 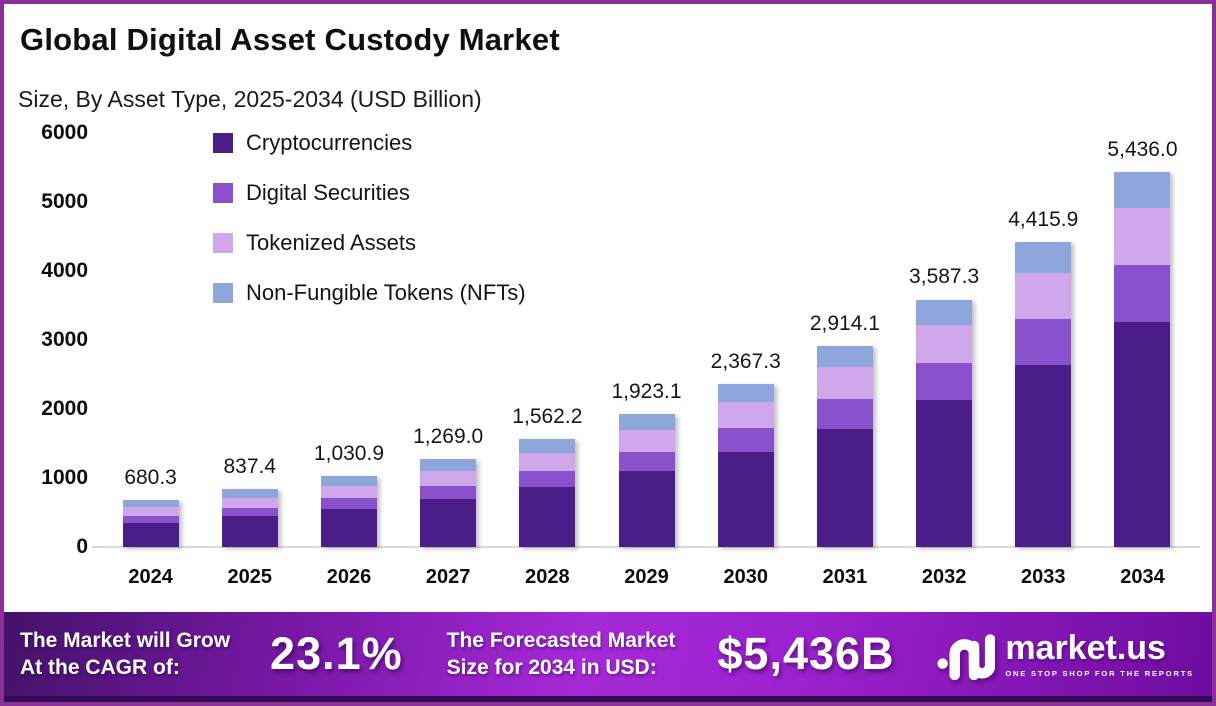 What do you see at coordinates (745, 465) in the screenshot?
I see `stacked-bar-2030` at bounding box center [745, 465].